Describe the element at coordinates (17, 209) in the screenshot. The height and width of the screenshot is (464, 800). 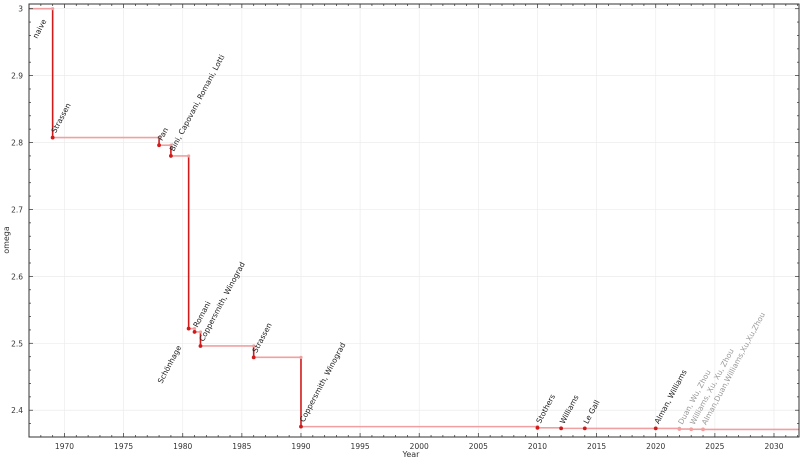
I see `y-tick-label: 2.7` at that location.